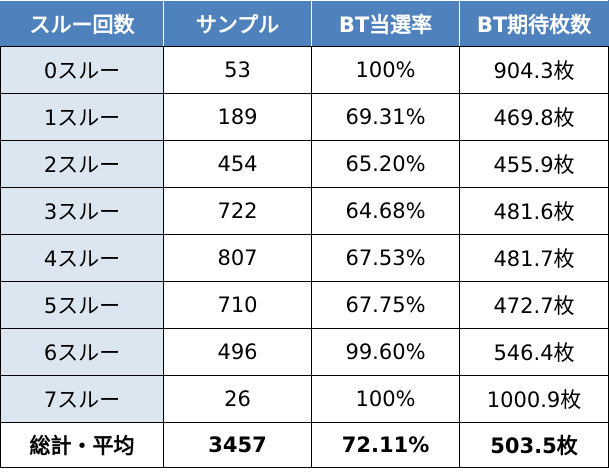 The image size is (609, 473). I want to click on sample-cell: 722, so click(237, 211).